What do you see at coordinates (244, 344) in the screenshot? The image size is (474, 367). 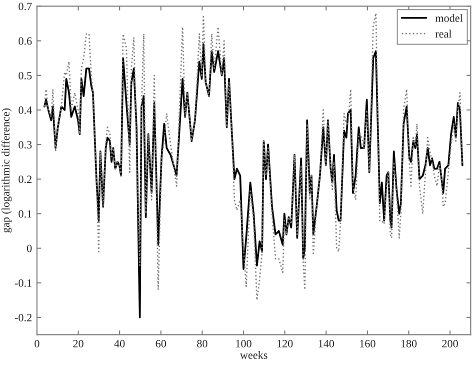 I see `x-tick-label: 100` at bounding box center [244, 344].